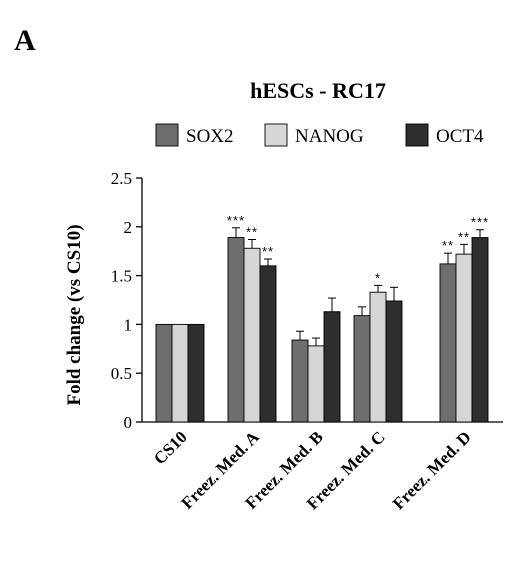 The height and width of the screenshot is (566, 520). I want to click on x-tick-label: CS10, so click(170, 447).